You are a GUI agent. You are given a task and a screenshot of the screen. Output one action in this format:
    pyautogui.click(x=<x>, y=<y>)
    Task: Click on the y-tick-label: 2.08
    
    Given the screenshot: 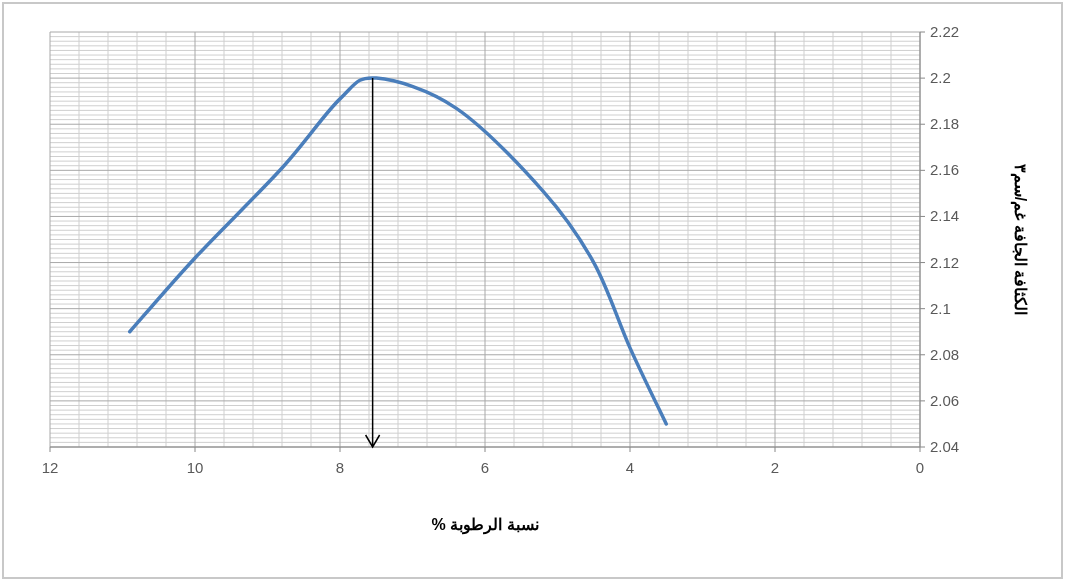 What is the action you would take?
    pyautogui.click(x=945, y=354)
    